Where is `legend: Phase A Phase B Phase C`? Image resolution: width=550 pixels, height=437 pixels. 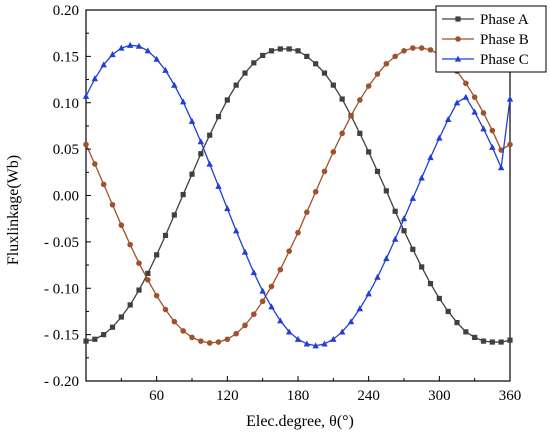
legend: Phase A Phase B Phase C is located at coordinates (491, 39).